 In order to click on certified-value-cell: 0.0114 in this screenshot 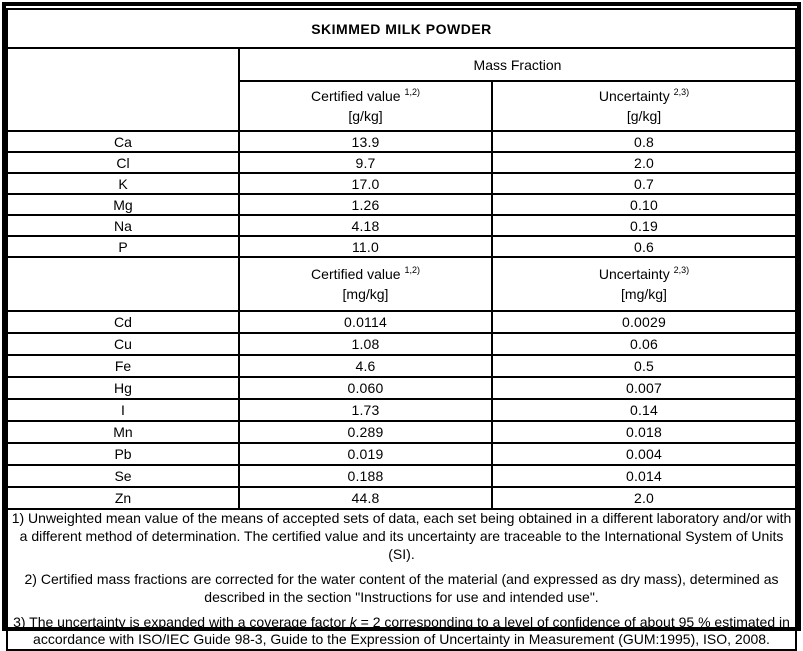, I will do `click(365, 322)`.